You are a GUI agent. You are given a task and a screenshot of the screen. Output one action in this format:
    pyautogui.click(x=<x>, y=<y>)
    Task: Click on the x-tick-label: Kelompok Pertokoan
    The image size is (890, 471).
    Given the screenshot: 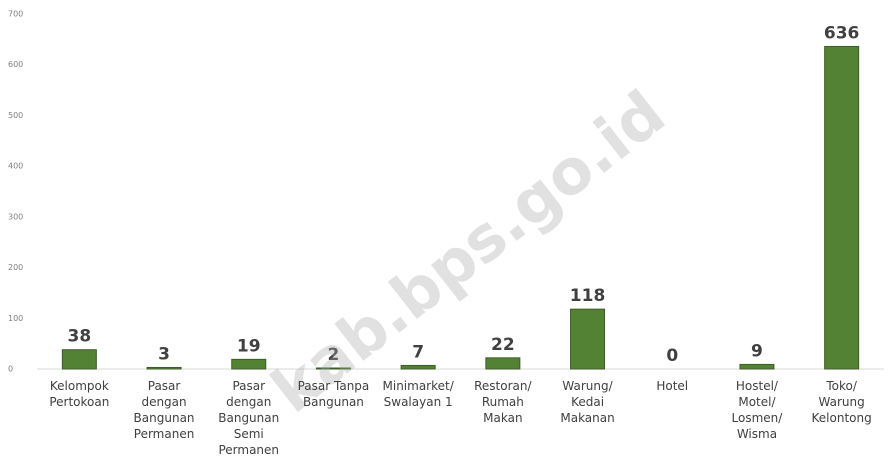 What is the action you would take?
    pyautogui.click(x=79, y=394)
    